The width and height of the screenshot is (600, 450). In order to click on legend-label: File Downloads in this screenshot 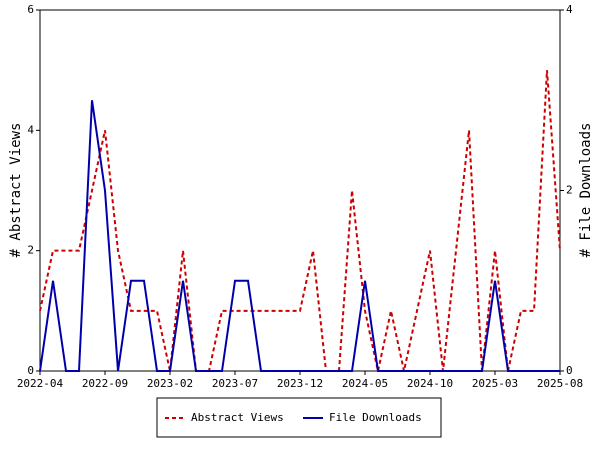, I will do `click(375, 417)`.